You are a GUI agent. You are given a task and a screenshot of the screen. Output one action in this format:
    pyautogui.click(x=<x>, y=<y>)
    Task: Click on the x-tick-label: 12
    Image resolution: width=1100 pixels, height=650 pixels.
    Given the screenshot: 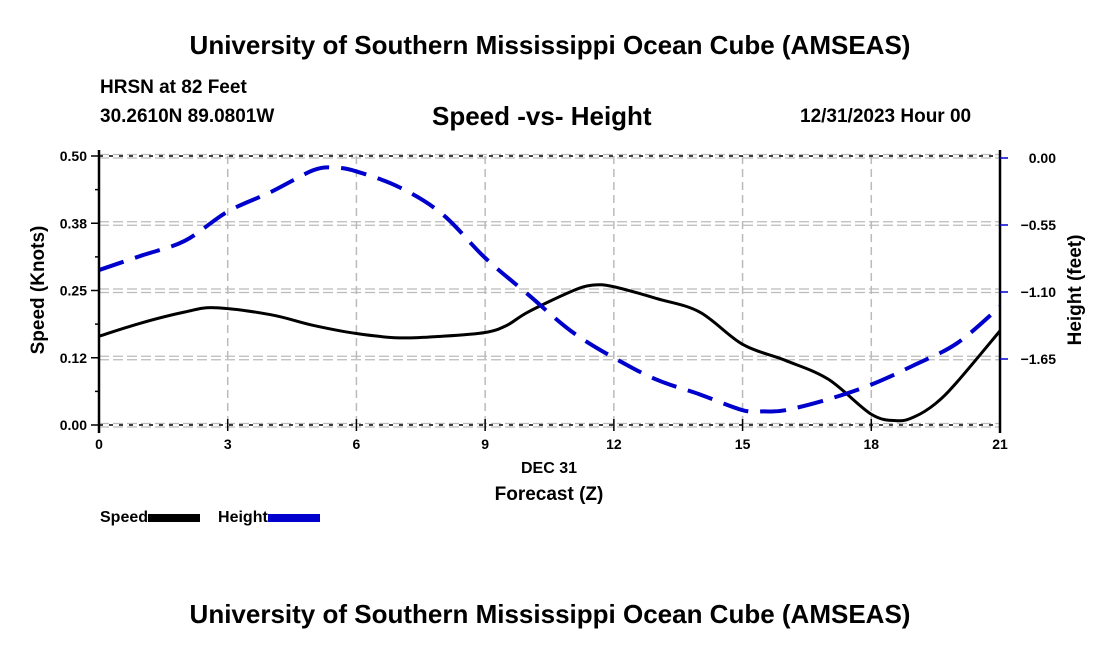 What is the action you would take?
    pyautogui.click(x=614, y=444)
    